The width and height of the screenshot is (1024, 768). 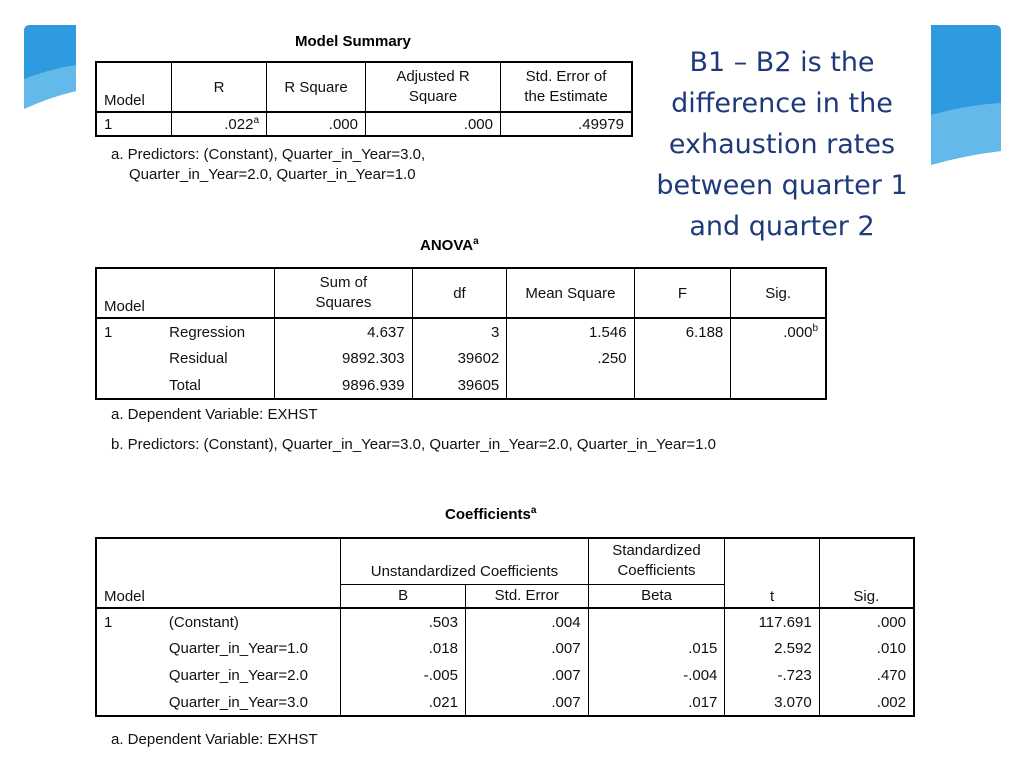 I want to click on table-row: Total 9896.939 39605, so click(x=461, y=385).